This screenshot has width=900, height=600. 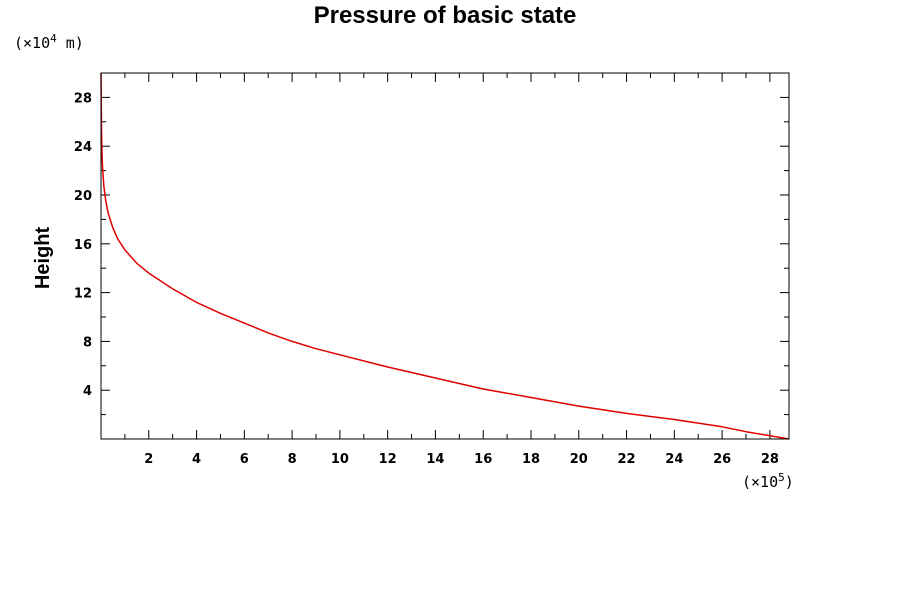 I want to click on x-tick-label: 16, so click(x=483, y=459).